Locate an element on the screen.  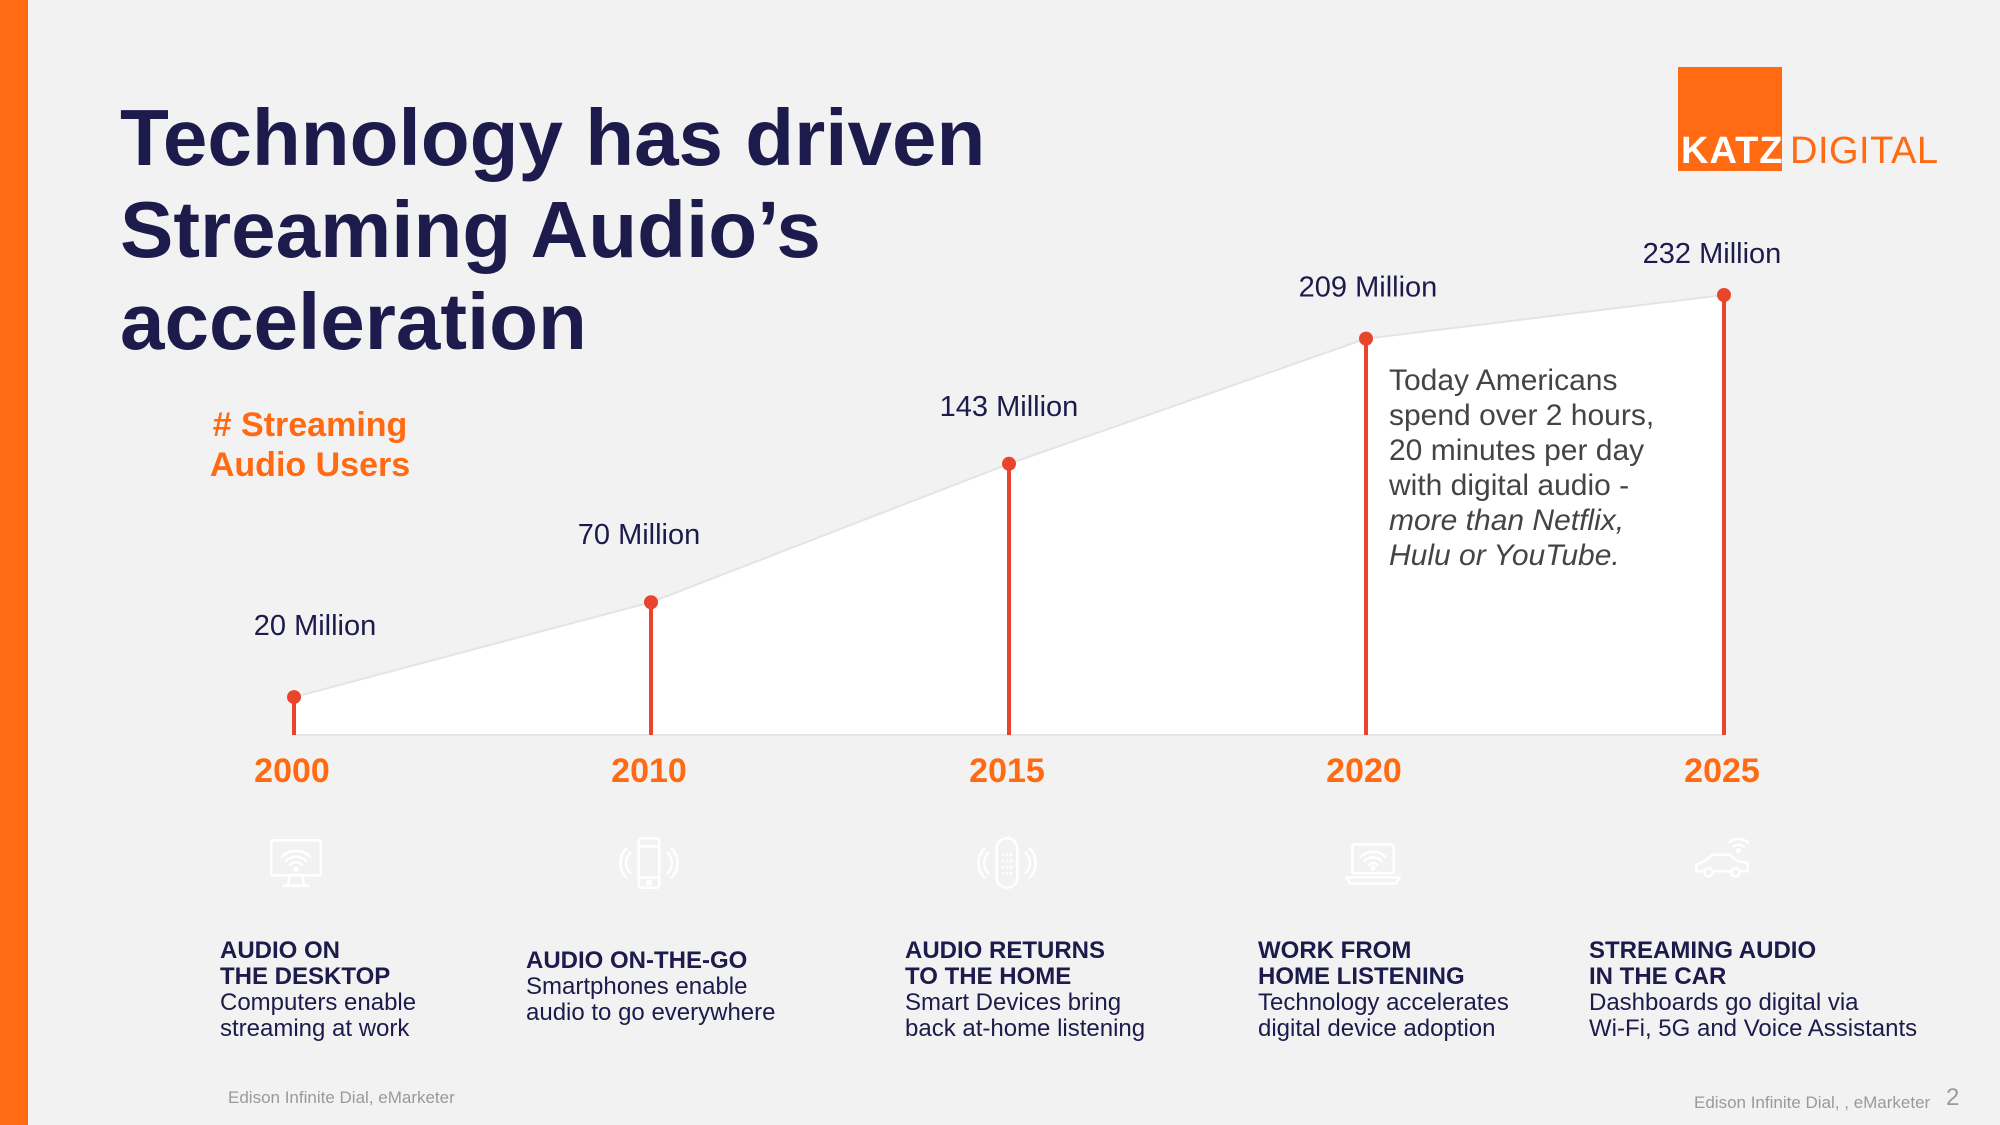
caption-text-line: Technology accelerates is located at coordinates (1383, 1002).